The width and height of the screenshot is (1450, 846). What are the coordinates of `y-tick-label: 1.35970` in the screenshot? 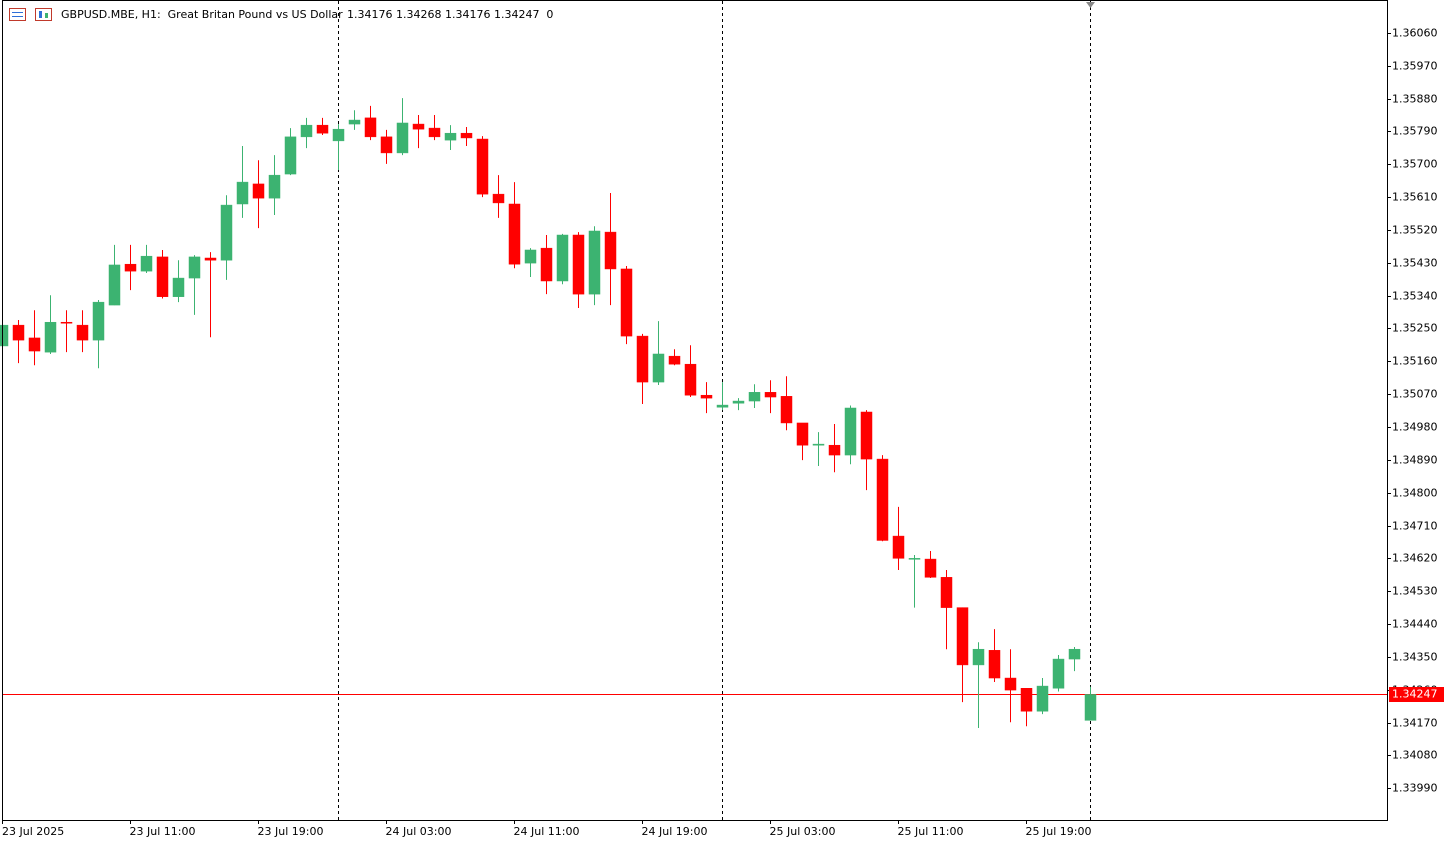 It's located at (1415, 66).